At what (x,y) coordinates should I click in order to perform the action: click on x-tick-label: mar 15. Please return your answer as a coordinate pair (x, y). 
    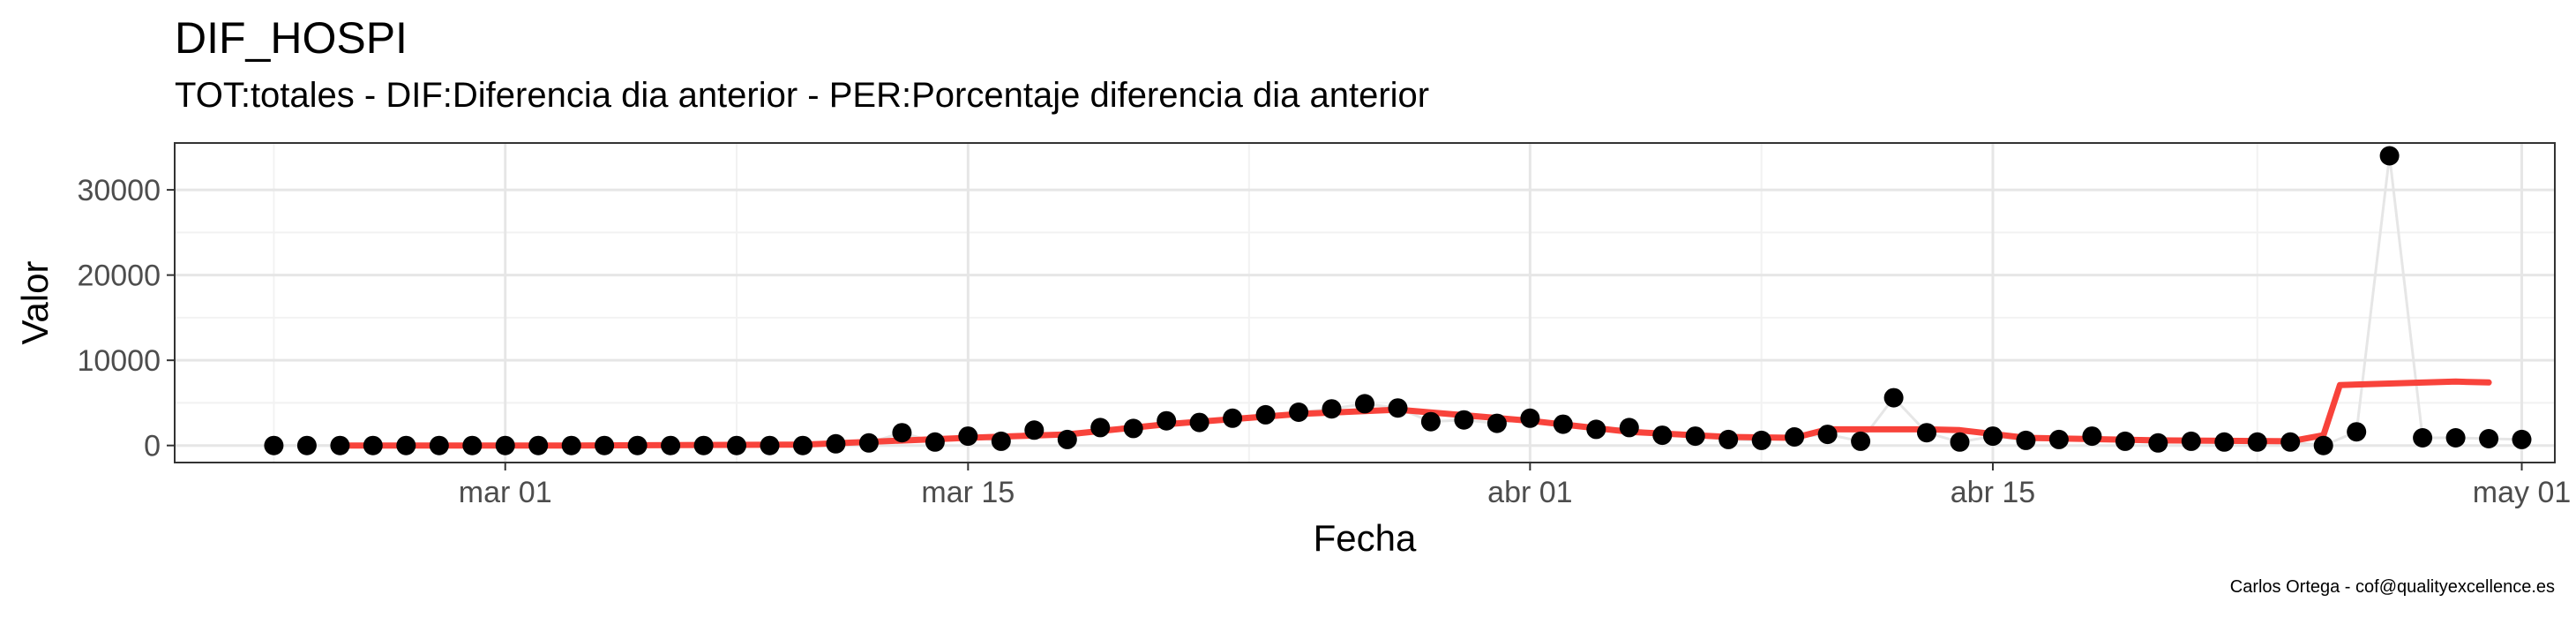
    Looking at the image, I should click on (968, 492).